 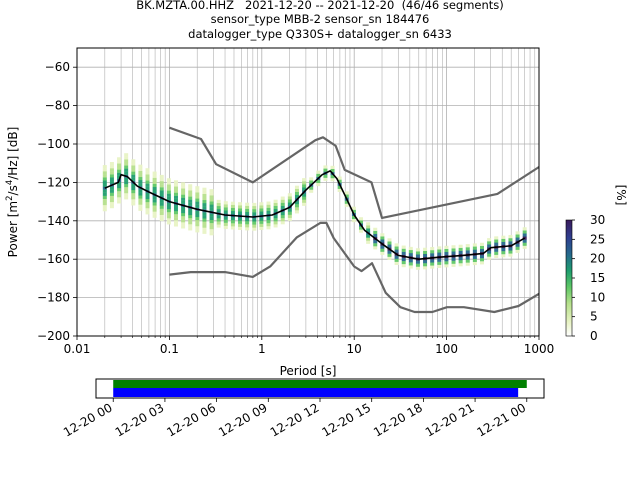 What do you see at coordinates (57, 106) in the screenshot?
I see `y-tick-label: −80` at bounding box center [57, 106].